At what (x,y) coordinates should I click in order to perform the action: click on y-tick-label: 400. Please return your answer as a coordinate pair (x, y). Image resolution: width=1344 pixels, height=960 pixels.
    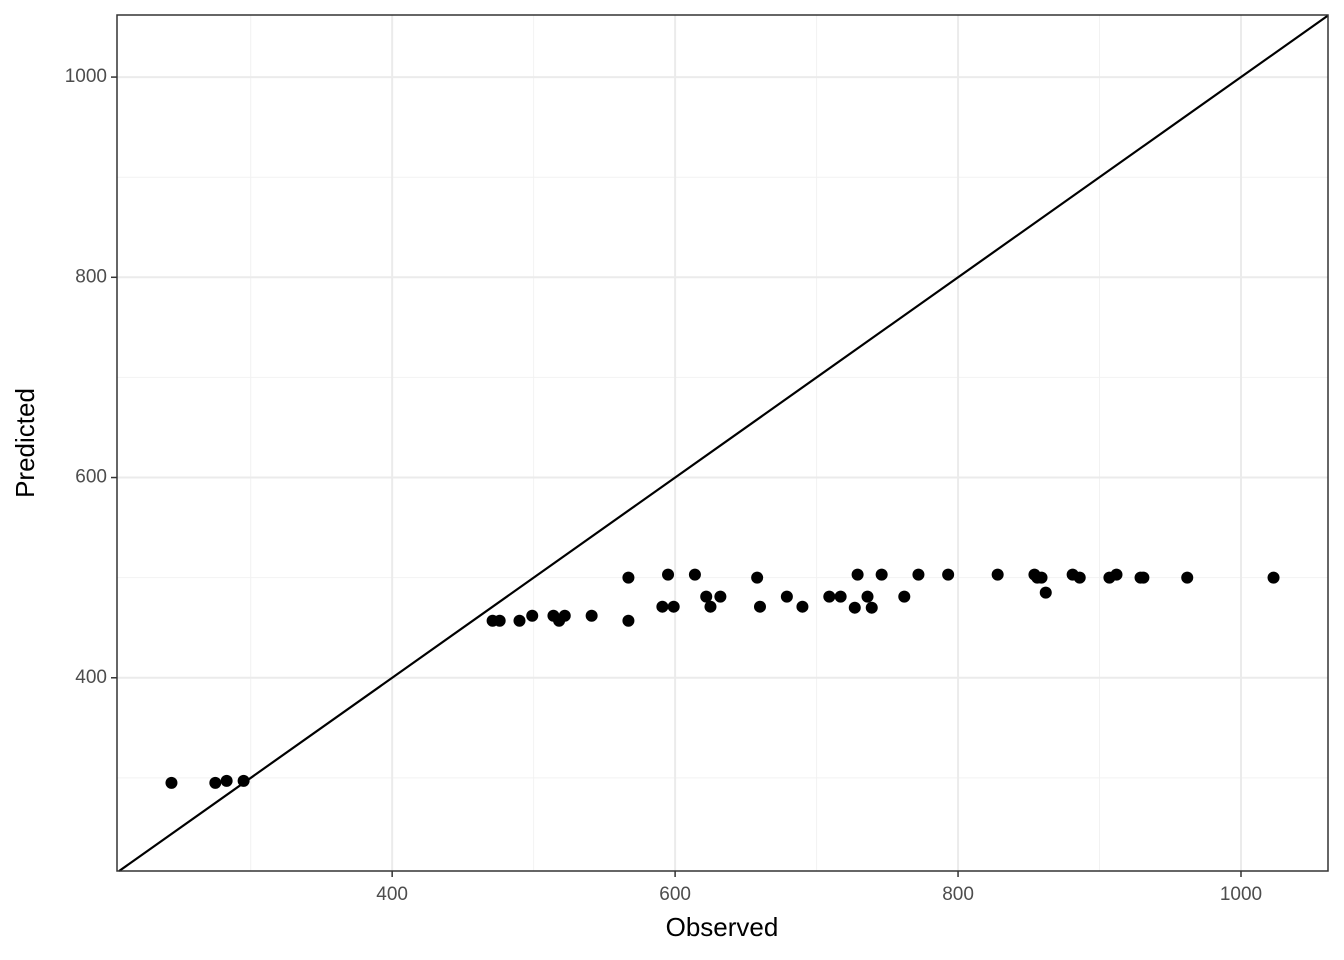
    Looking at the image, I should click on (91, 677).